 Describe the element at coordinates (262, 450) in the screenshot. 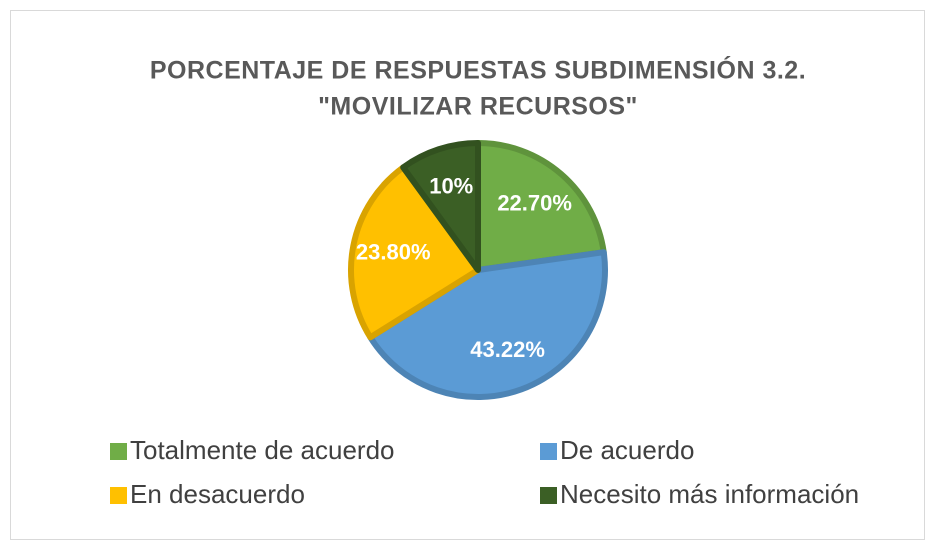

I see `legend-label: Totalmente de acuerdo` at that location.